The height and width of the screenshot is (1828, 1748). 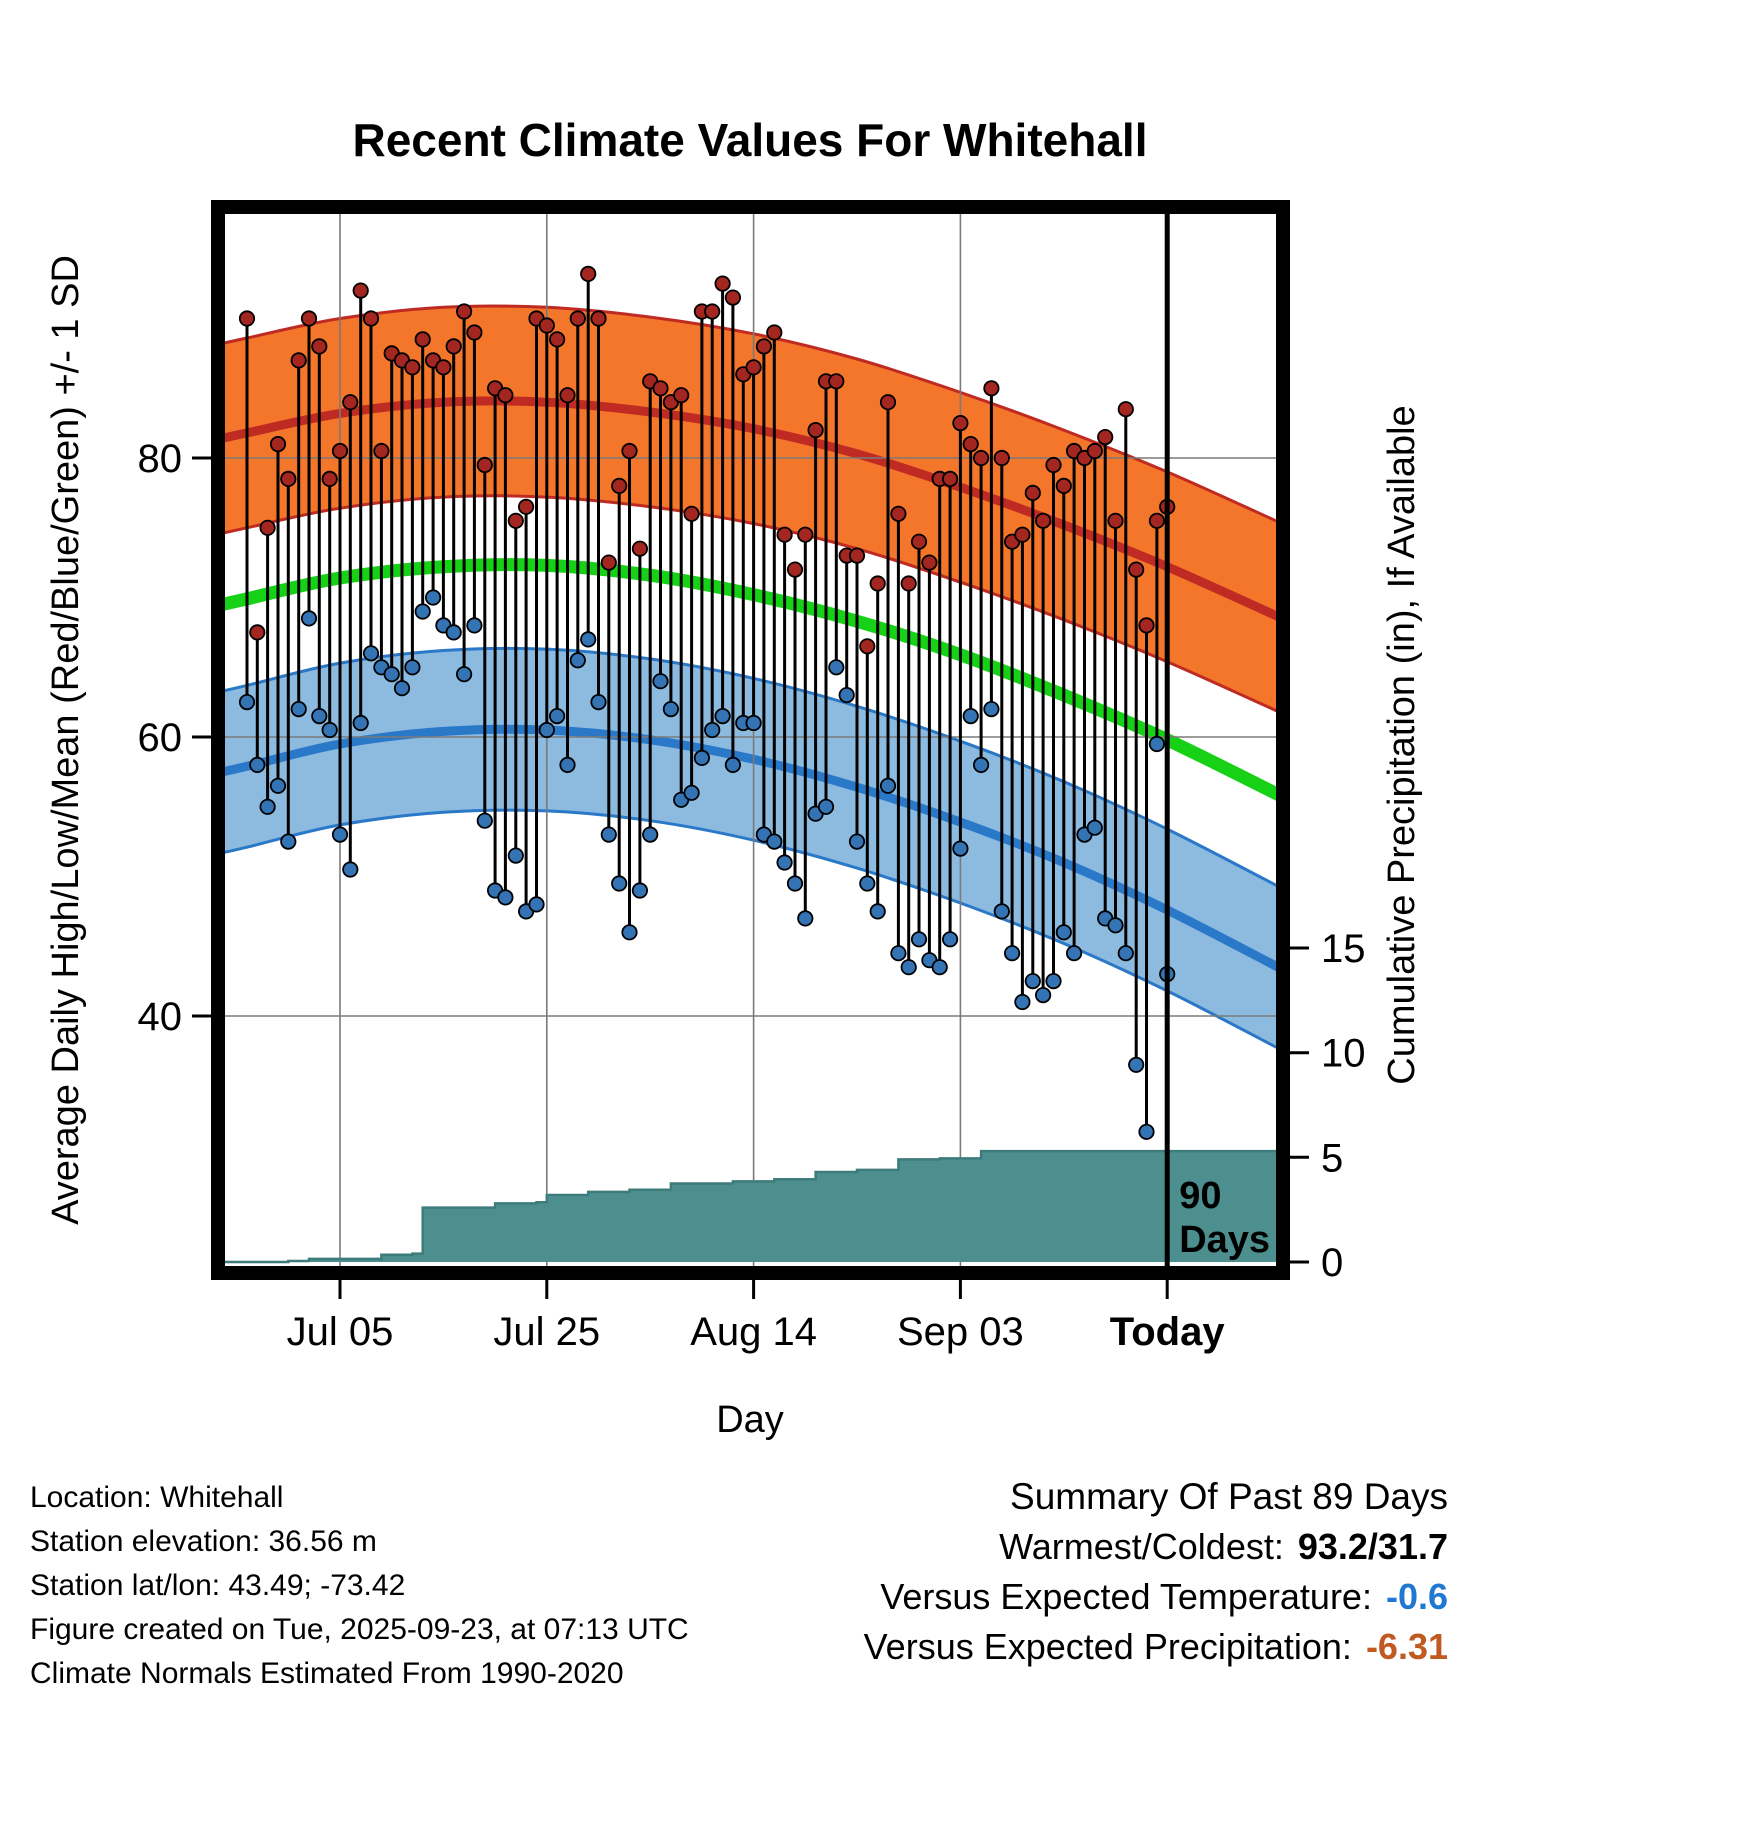 I want to click on precip-cumulative-edge, so click(x=750, y=1206).